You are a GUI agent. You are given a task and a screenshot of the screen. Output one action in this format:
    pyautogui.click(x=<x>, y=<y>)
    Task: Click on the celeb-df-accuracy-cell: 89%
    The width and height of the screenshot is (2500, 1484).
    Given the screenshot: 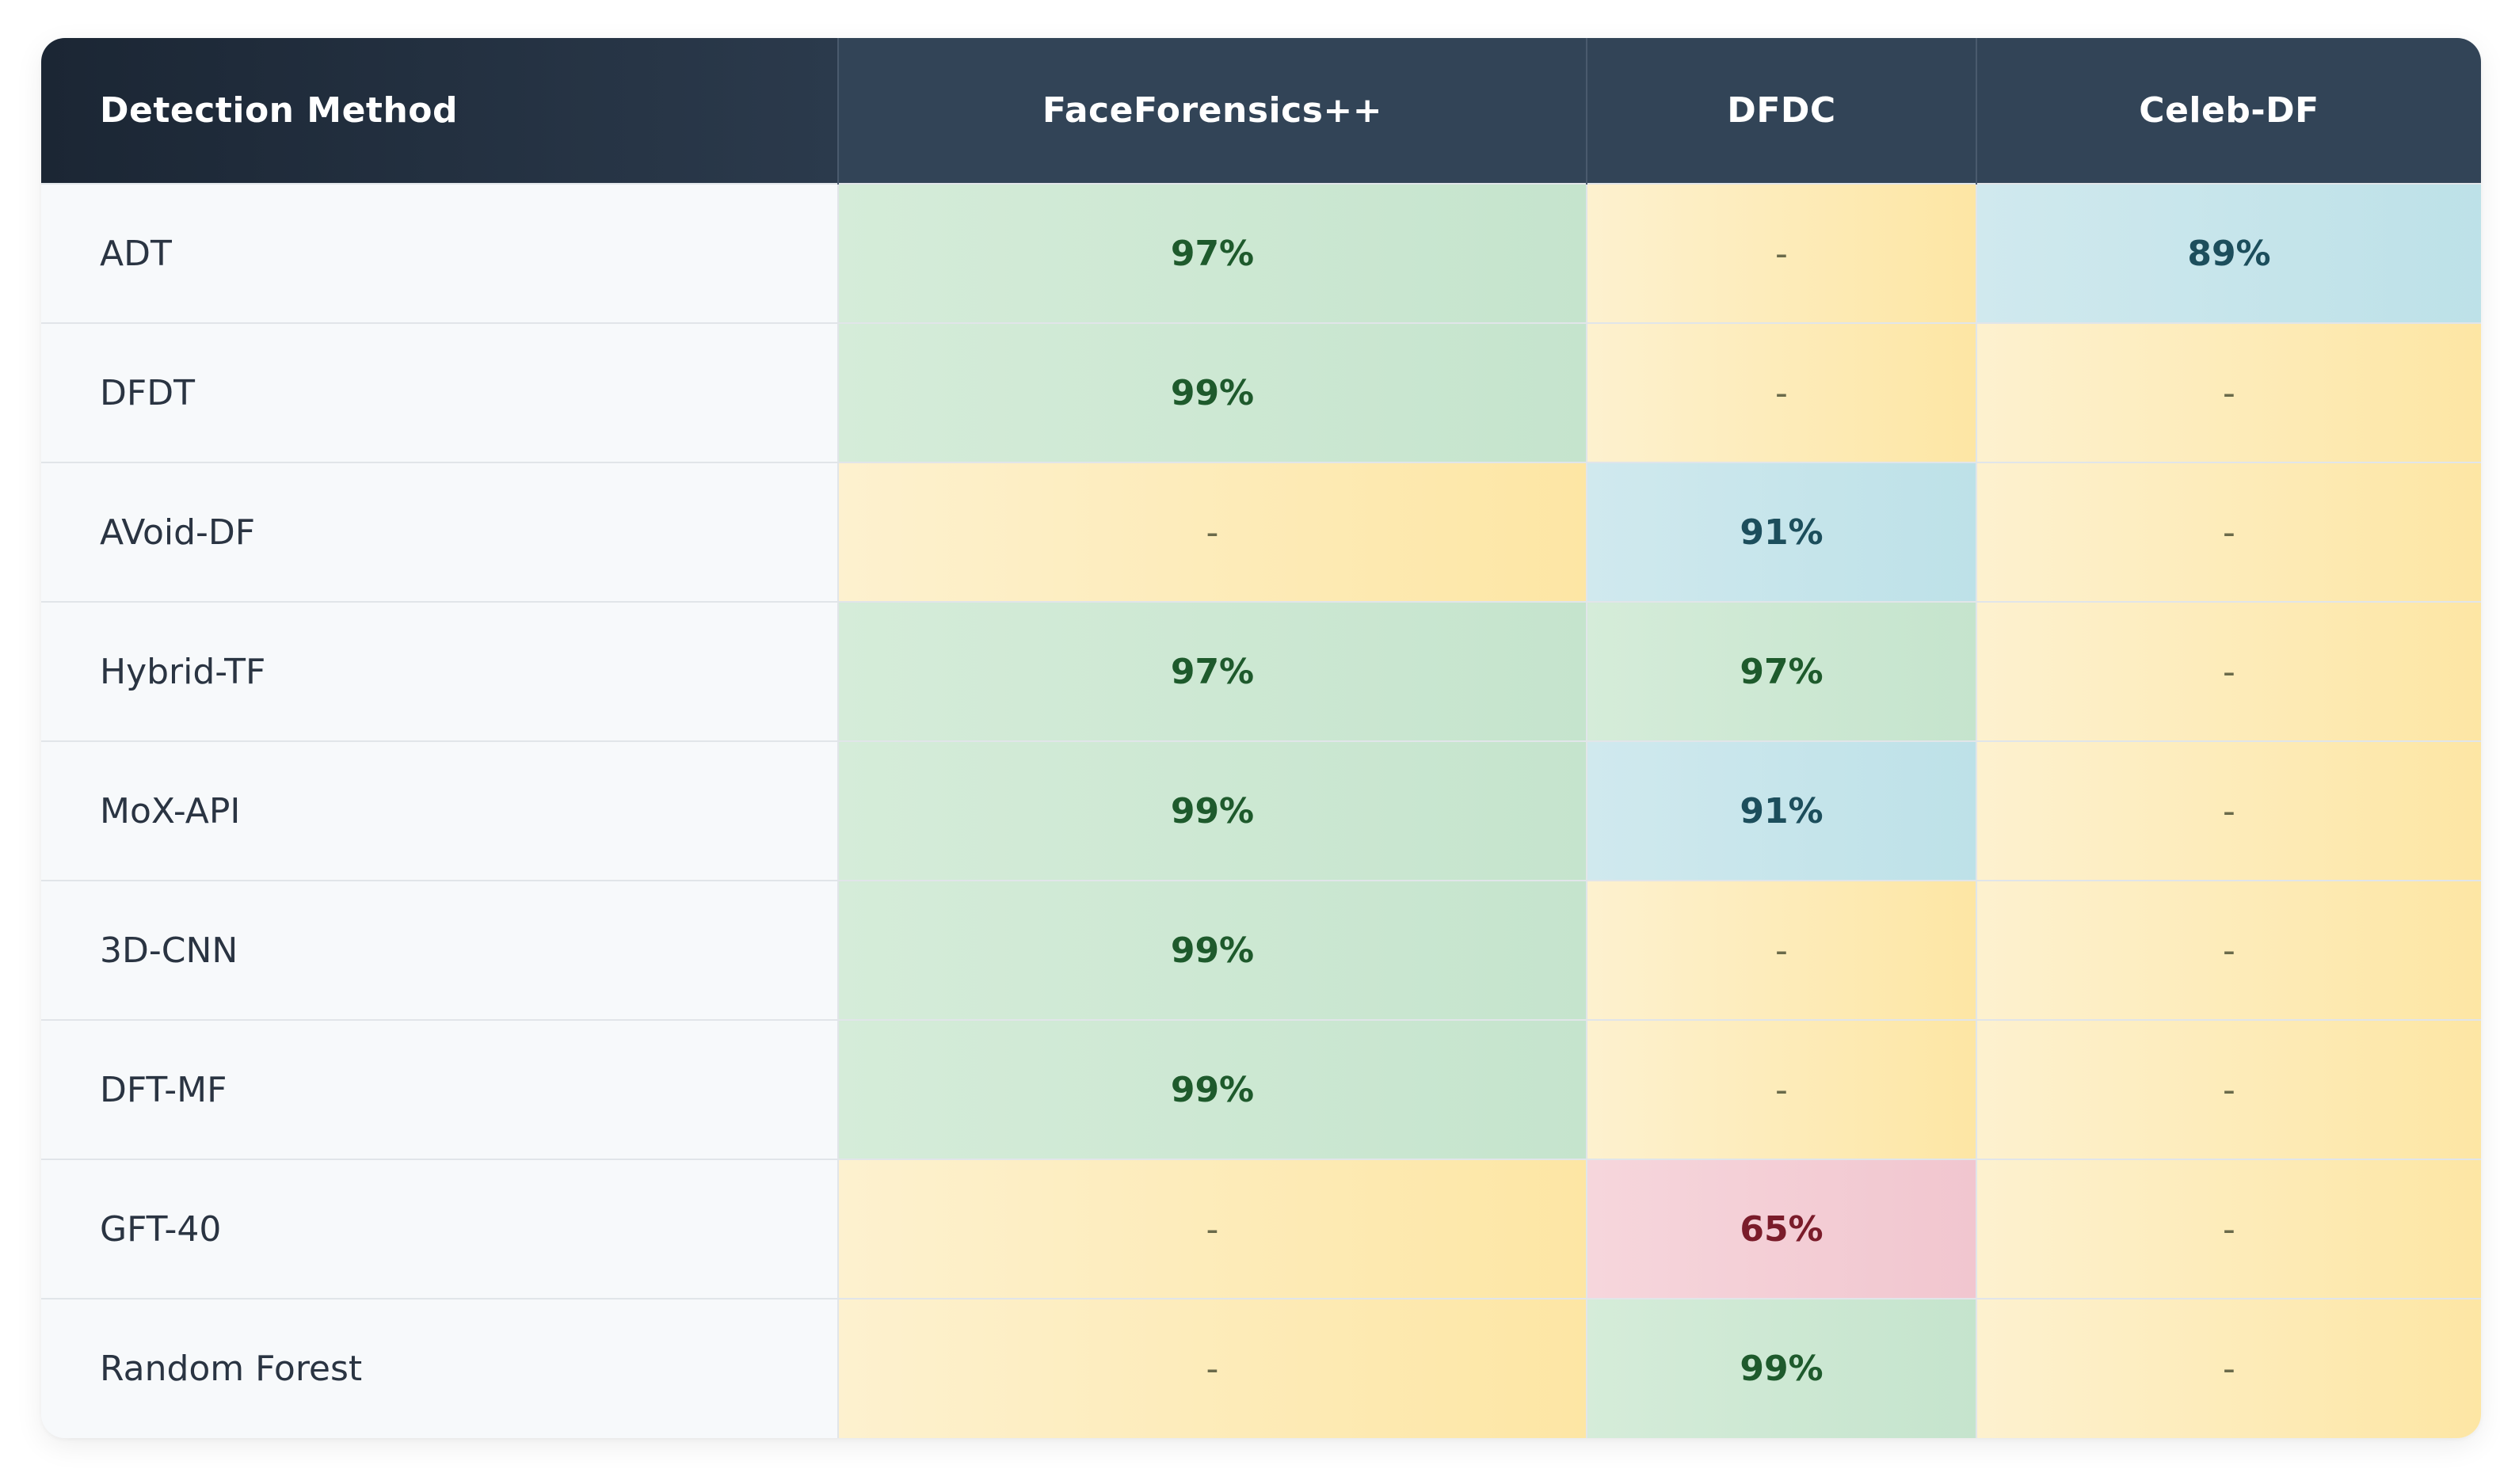 What is the action you would take?
    pyautogui.click(x=2228, y=253)
    